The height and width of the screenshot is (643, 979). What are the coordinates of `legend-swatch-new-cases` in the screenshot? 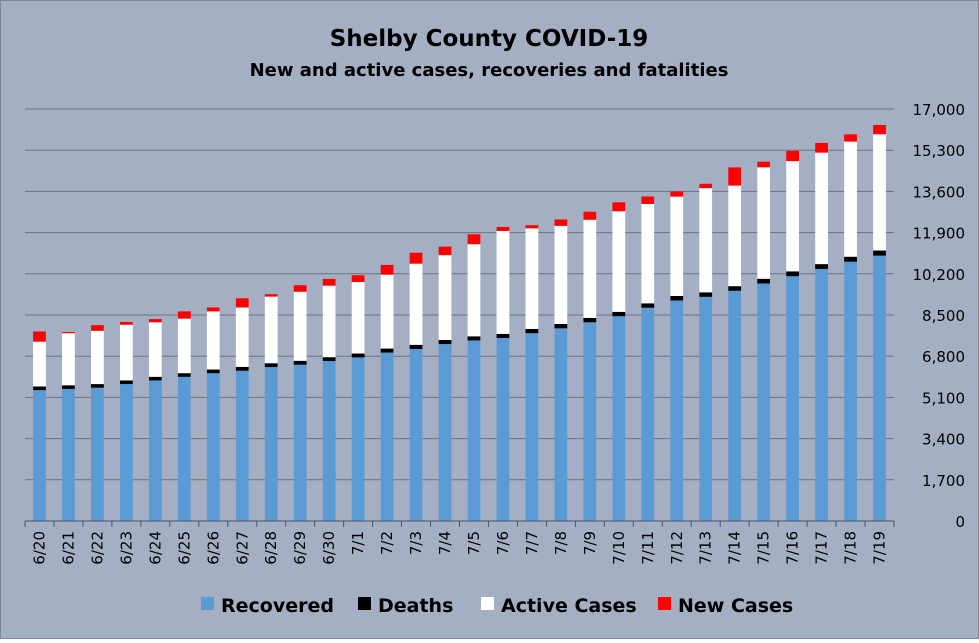 It's located at (664, 603).